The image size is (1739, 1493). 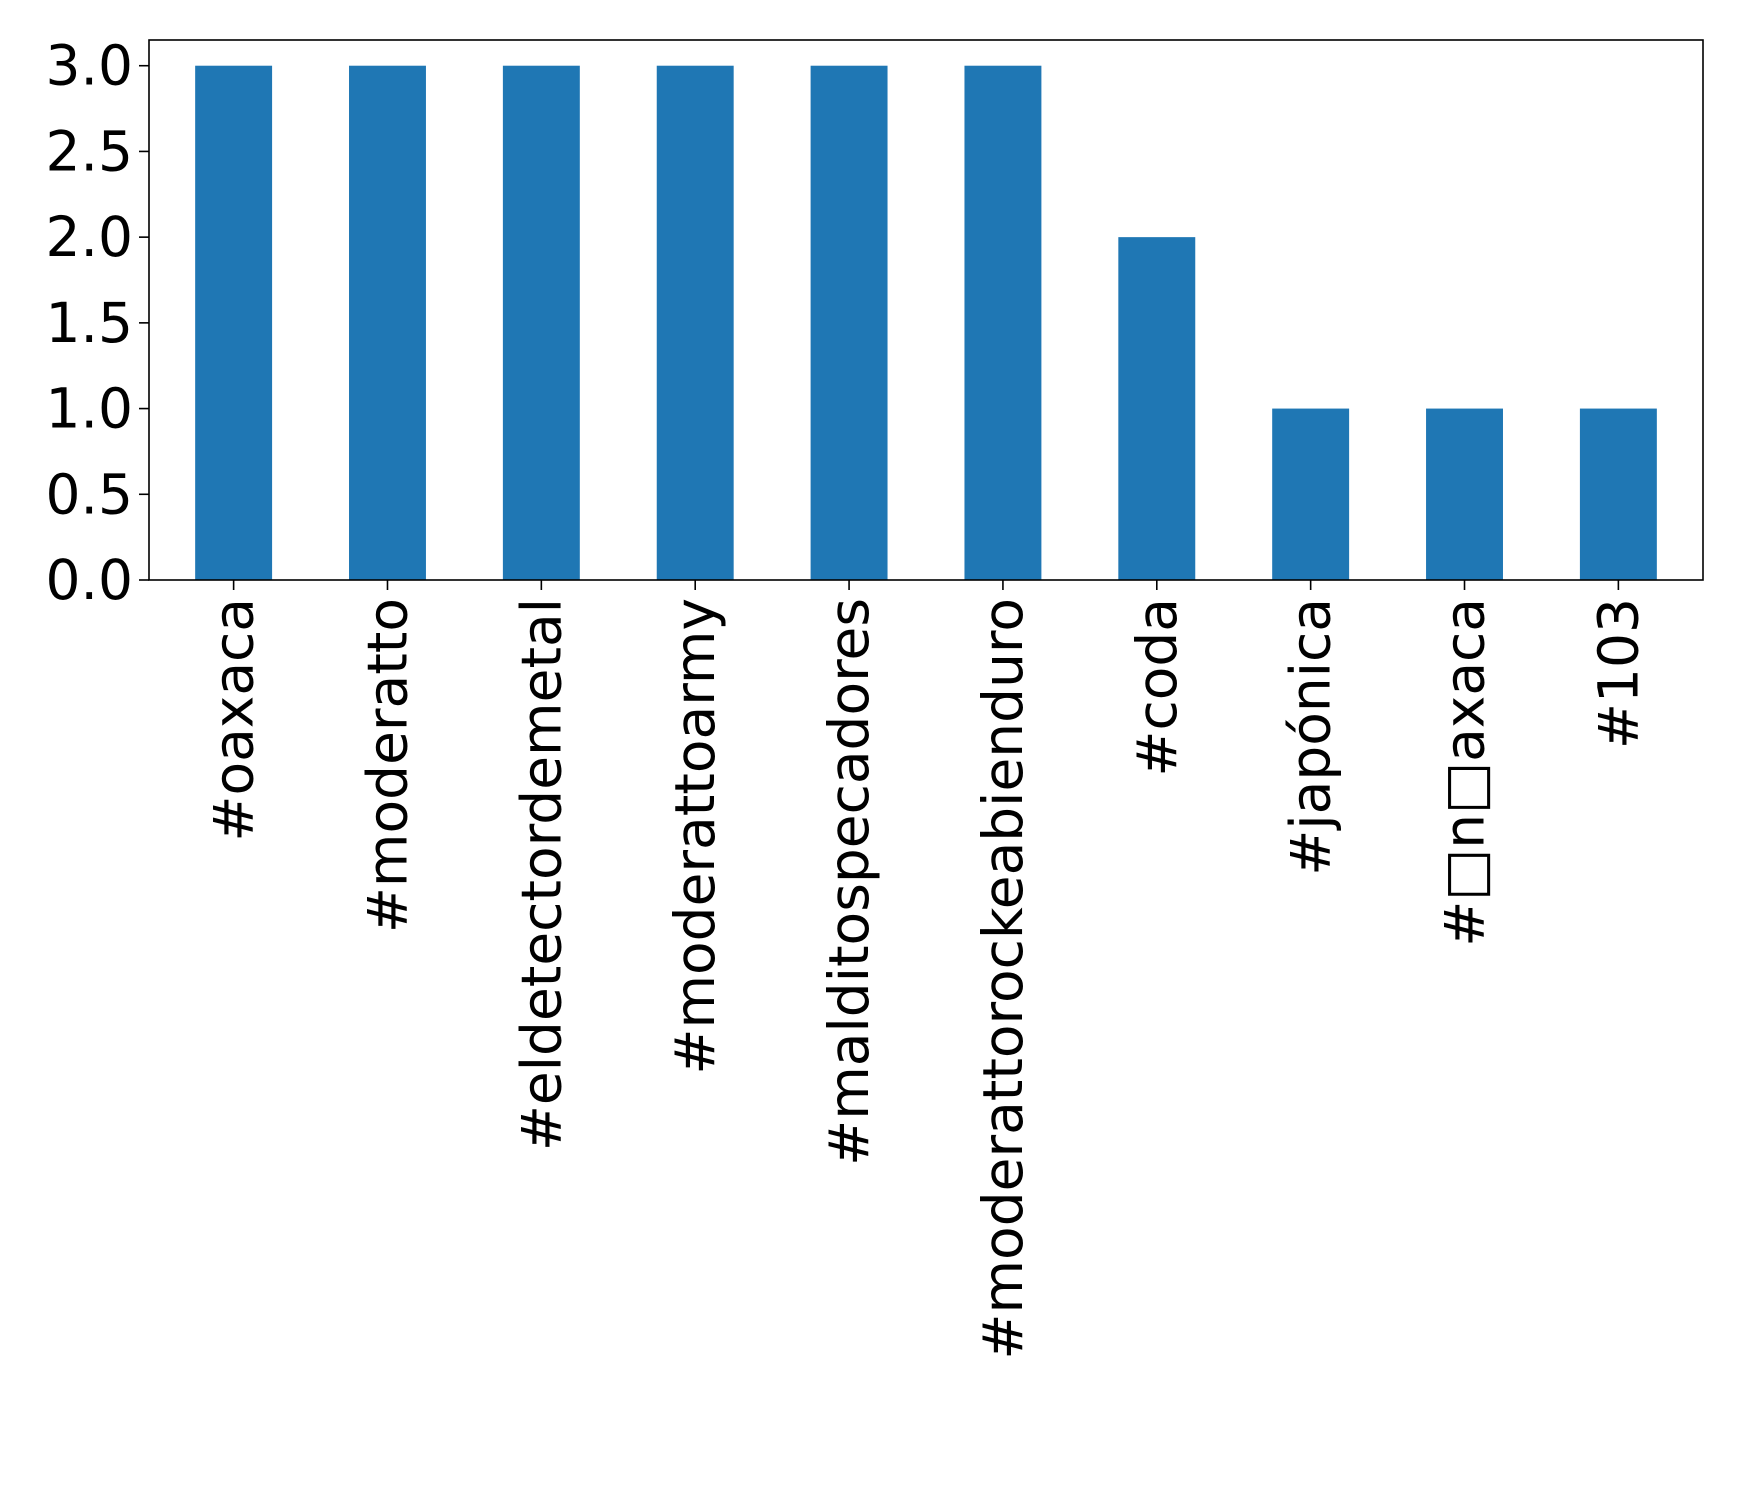 I want to click on y-tick-label-4: 2.0, so click(x=89, y=237).